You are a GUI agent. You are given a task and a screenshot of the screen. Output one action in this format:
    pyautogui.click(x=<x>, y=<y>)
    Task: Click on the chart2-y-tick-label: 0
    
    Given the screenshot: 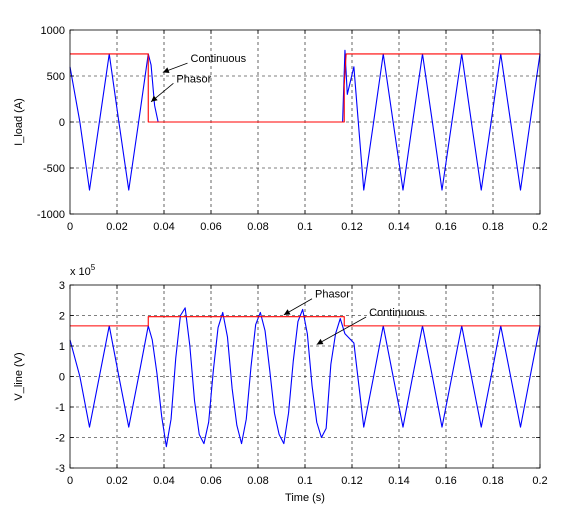 What is the action you would take?
    pyautogui.click(x=62, y=378)
    